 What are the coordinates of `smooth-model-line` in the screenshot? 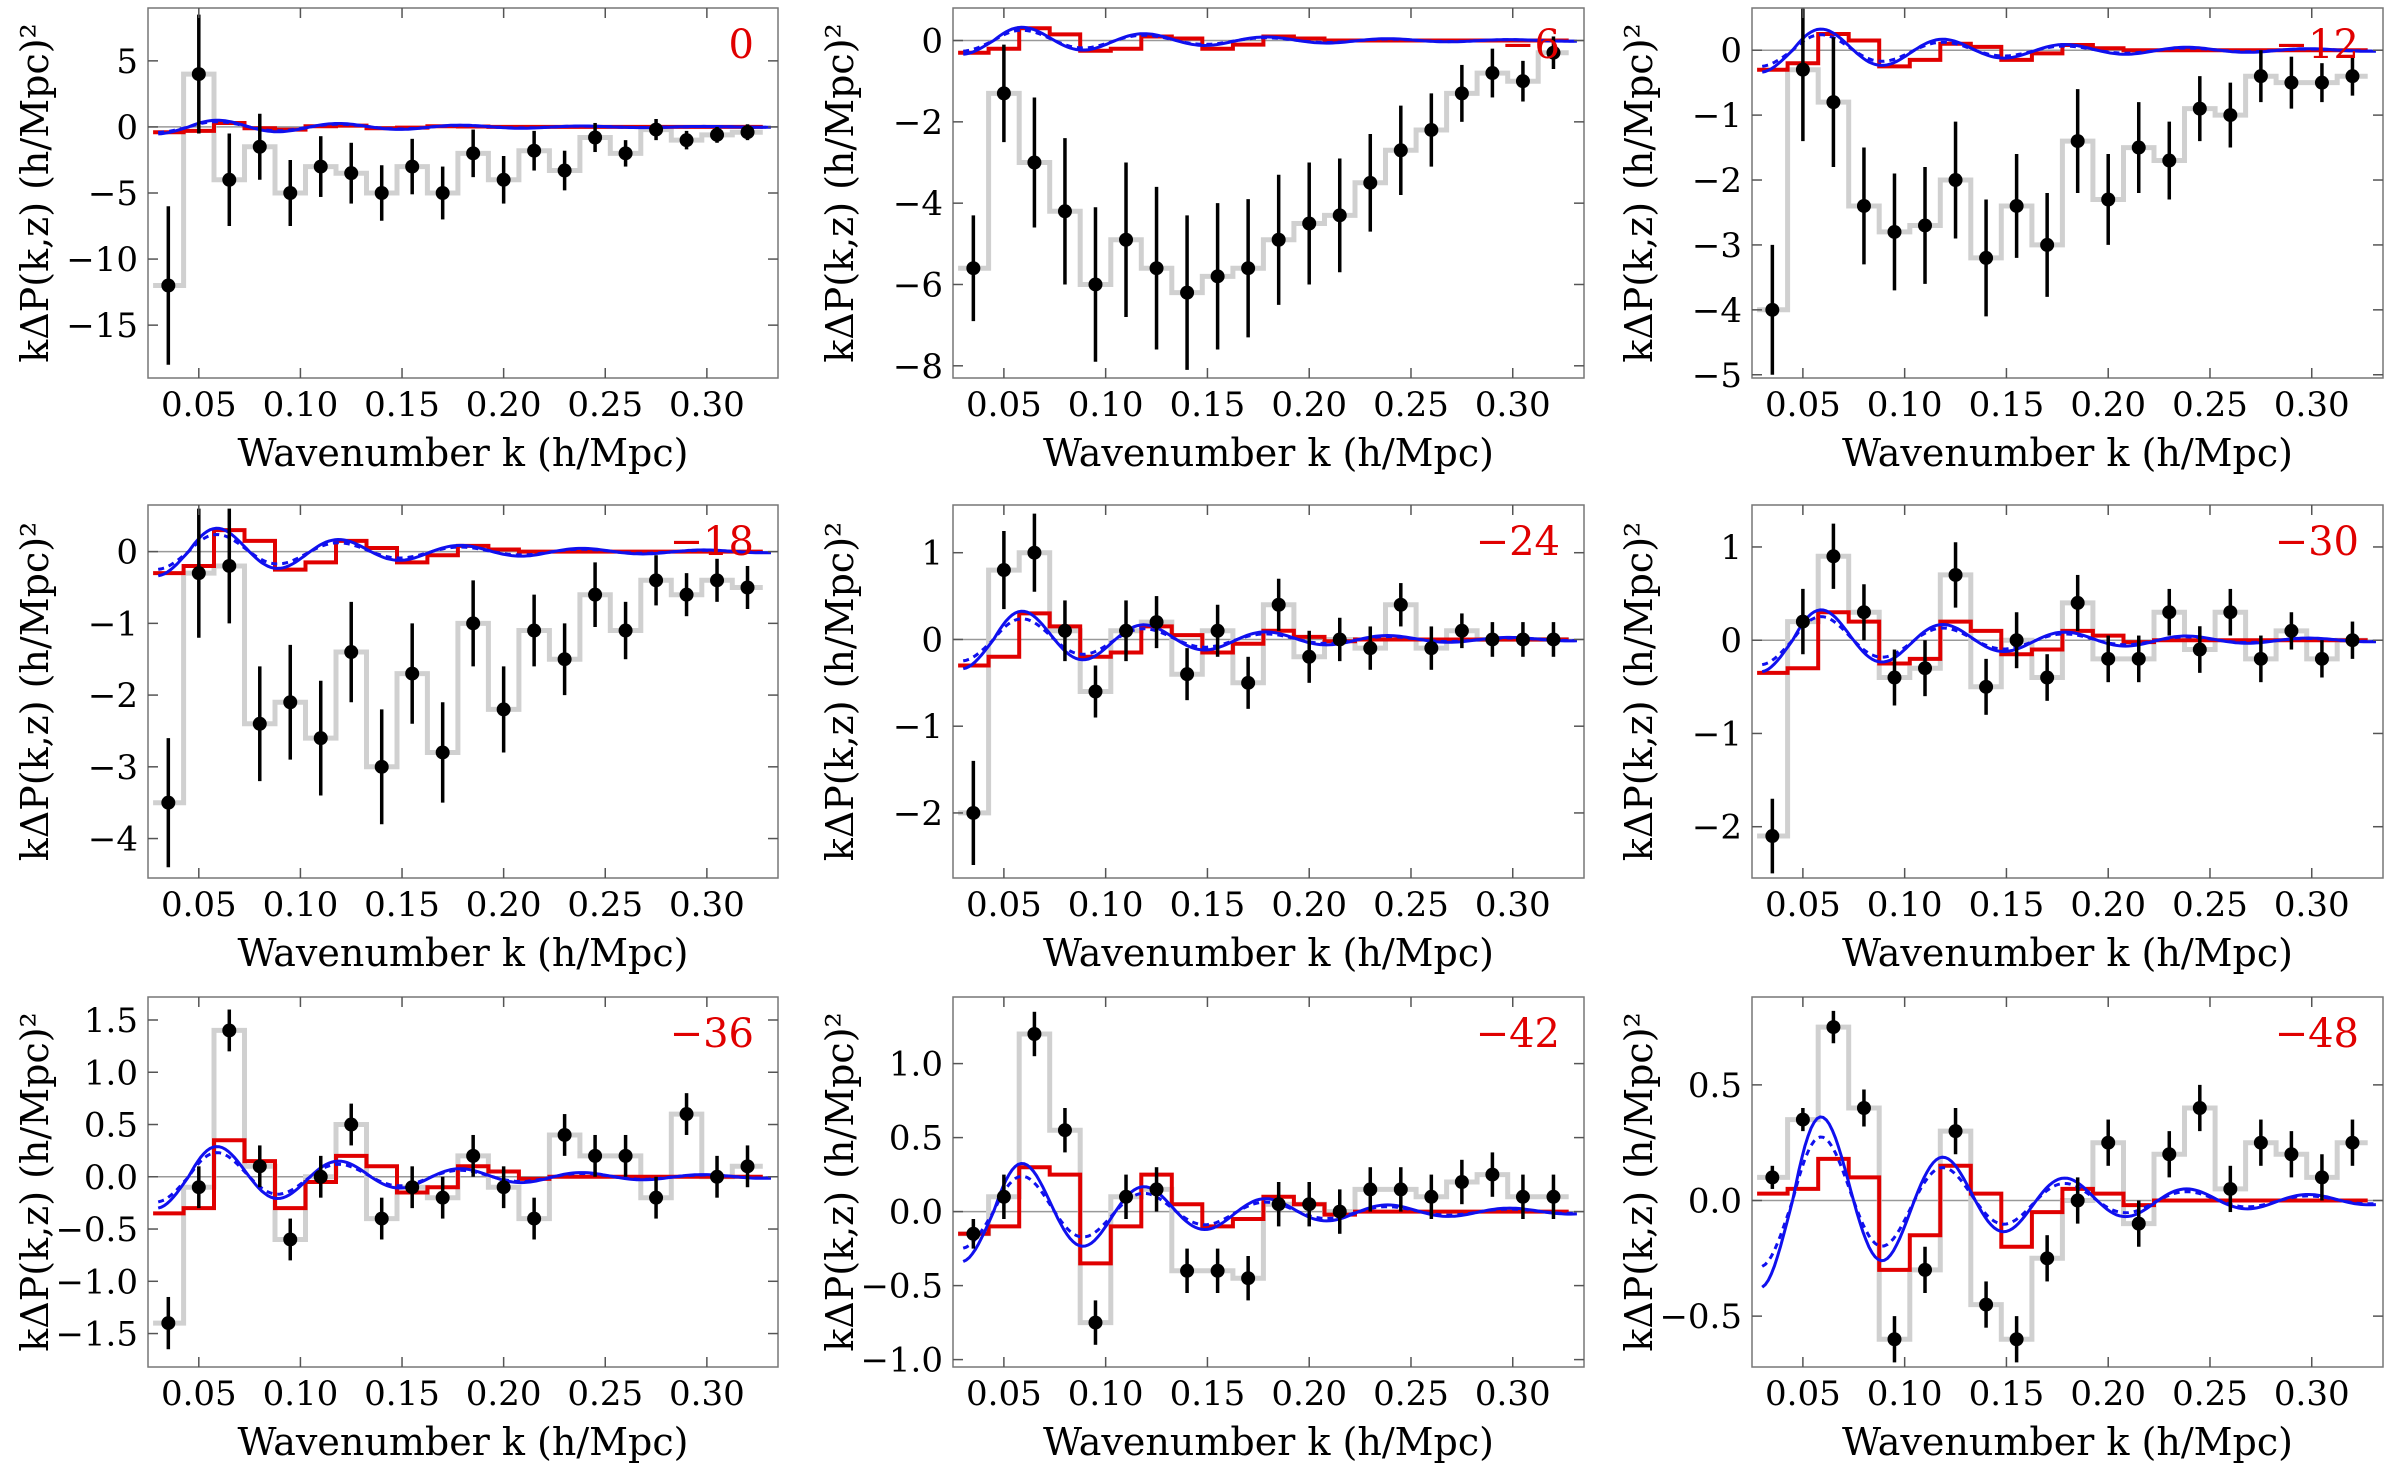 It's located at (2068, 50).